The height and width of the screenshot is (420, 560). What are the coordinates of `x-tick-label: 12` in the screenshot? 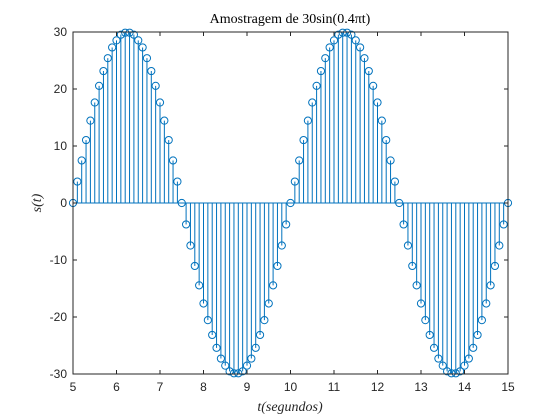 It's located at (378, 387).